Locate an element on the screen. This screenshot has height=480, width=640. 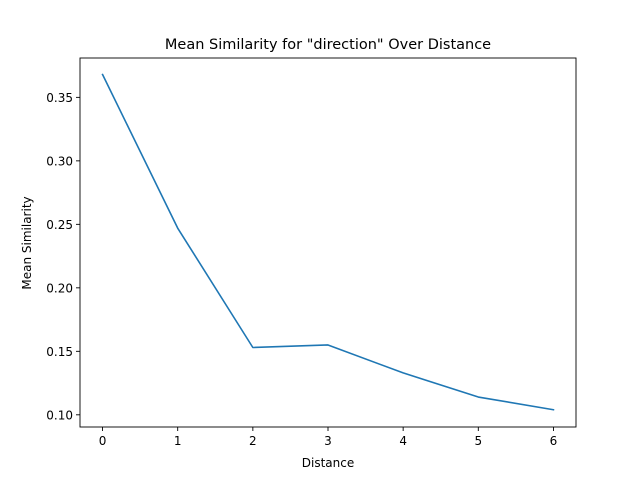
y-tick-label: 0.20 is located at coordinates (59, 288).